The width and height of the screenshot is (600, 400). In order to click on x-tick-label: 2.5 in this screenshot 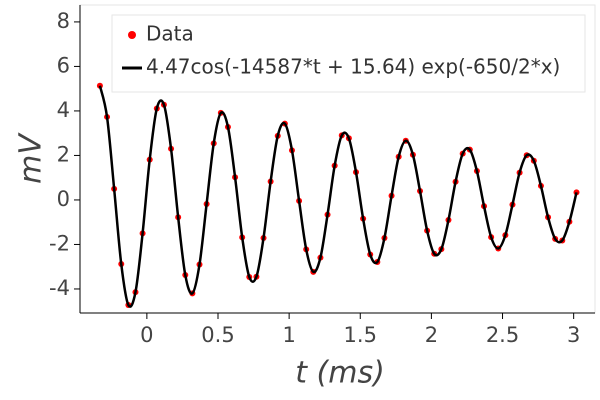, I will do `click(502, 335)`.